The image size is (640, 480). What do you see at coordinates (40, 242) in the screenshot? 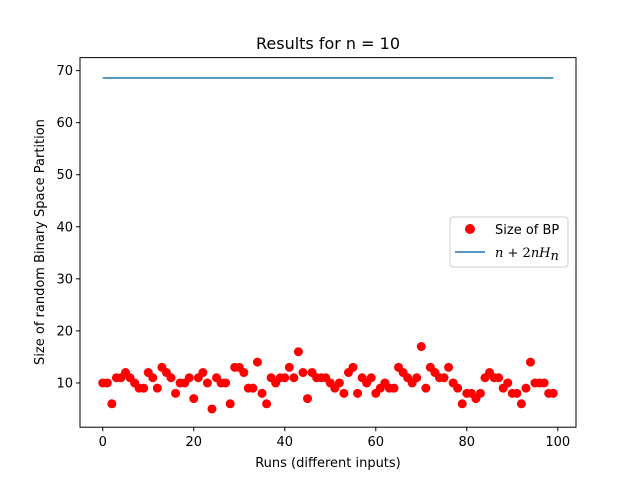
I see `y-axis-label: Size of random Binary Space Partition` at bounding box center [40, 242].